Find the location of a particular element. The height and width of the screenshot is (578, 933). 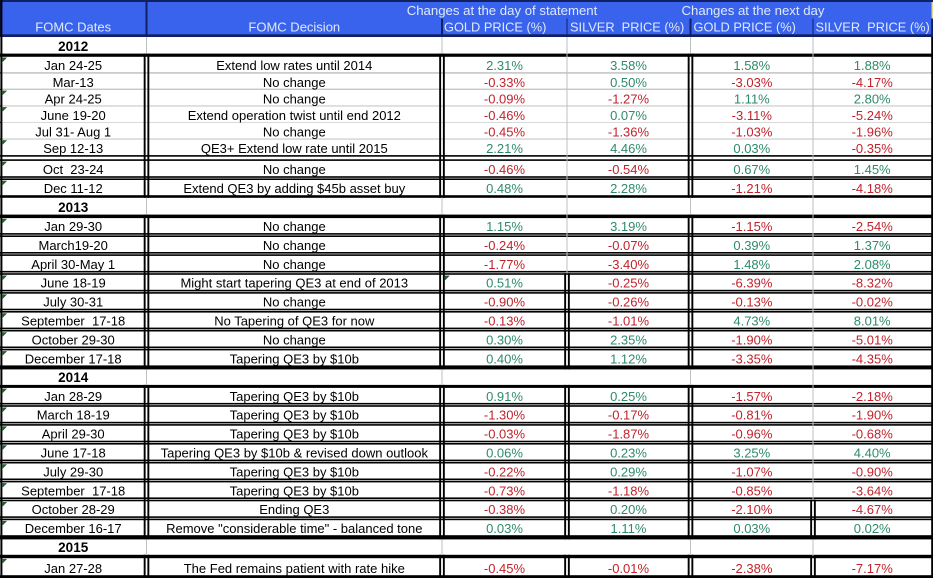

svg-text: -5.01% is located at coordinates (873, 339).